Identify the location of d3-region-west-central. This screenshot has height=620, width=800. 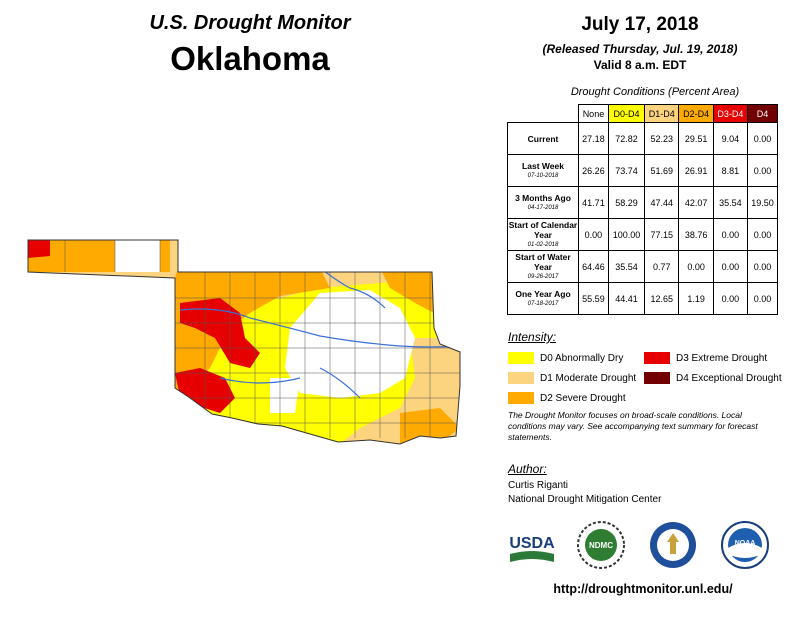
(220, 333).